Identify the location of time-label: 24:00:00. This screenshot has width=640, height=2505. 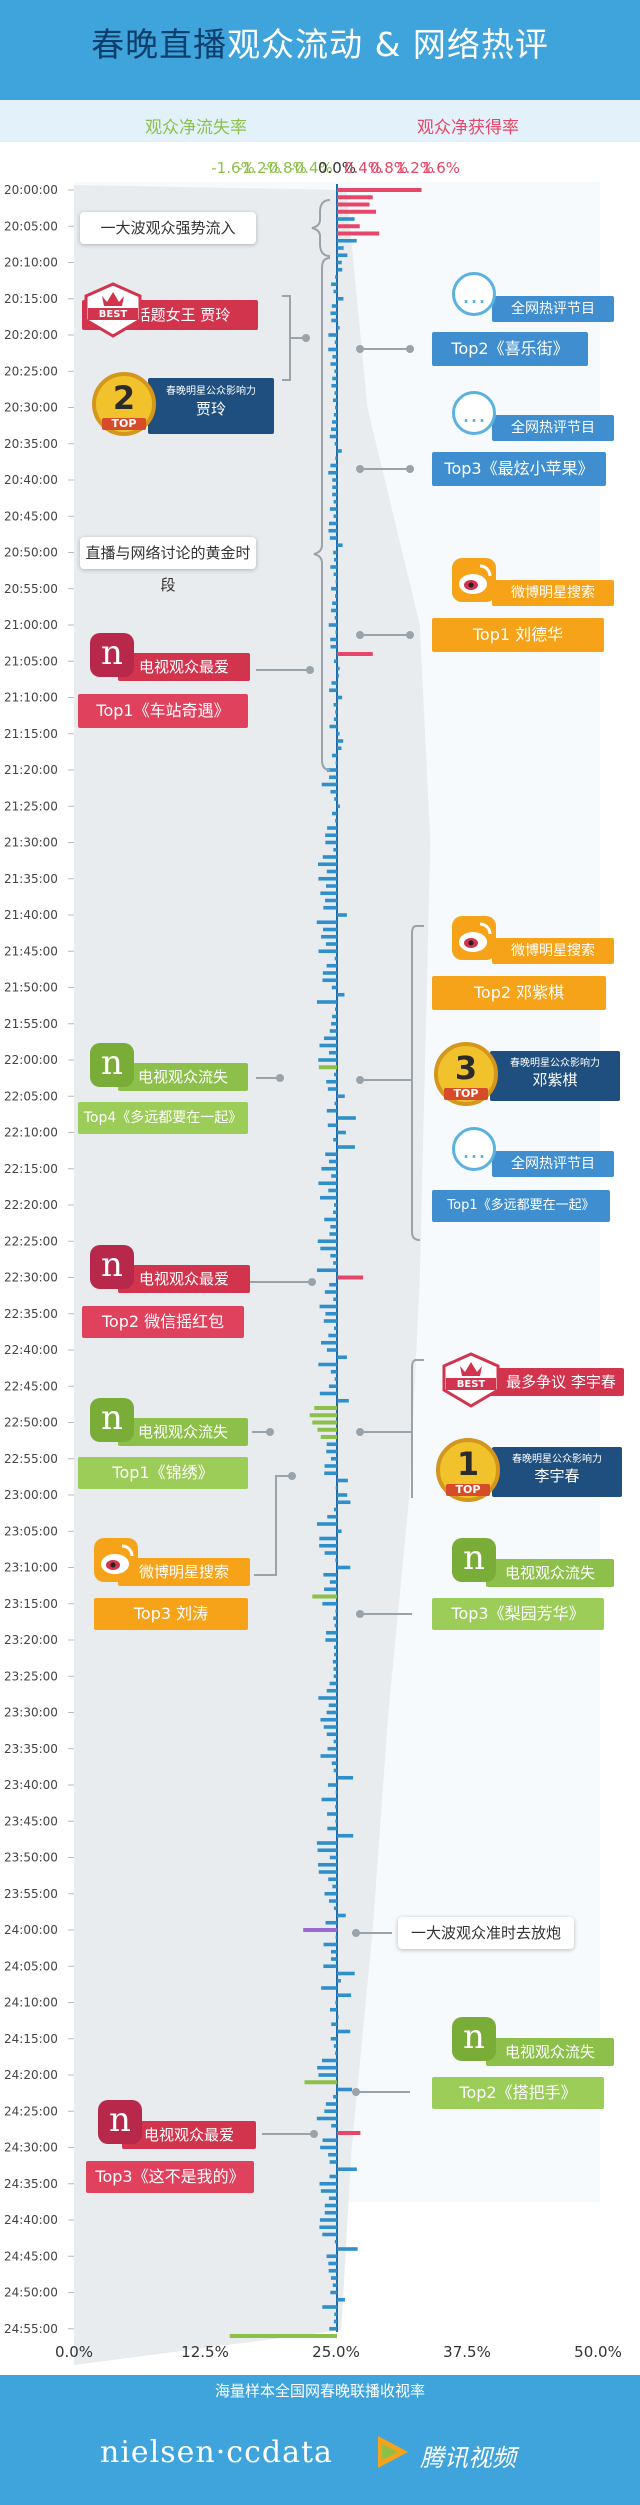
(31, 1930).